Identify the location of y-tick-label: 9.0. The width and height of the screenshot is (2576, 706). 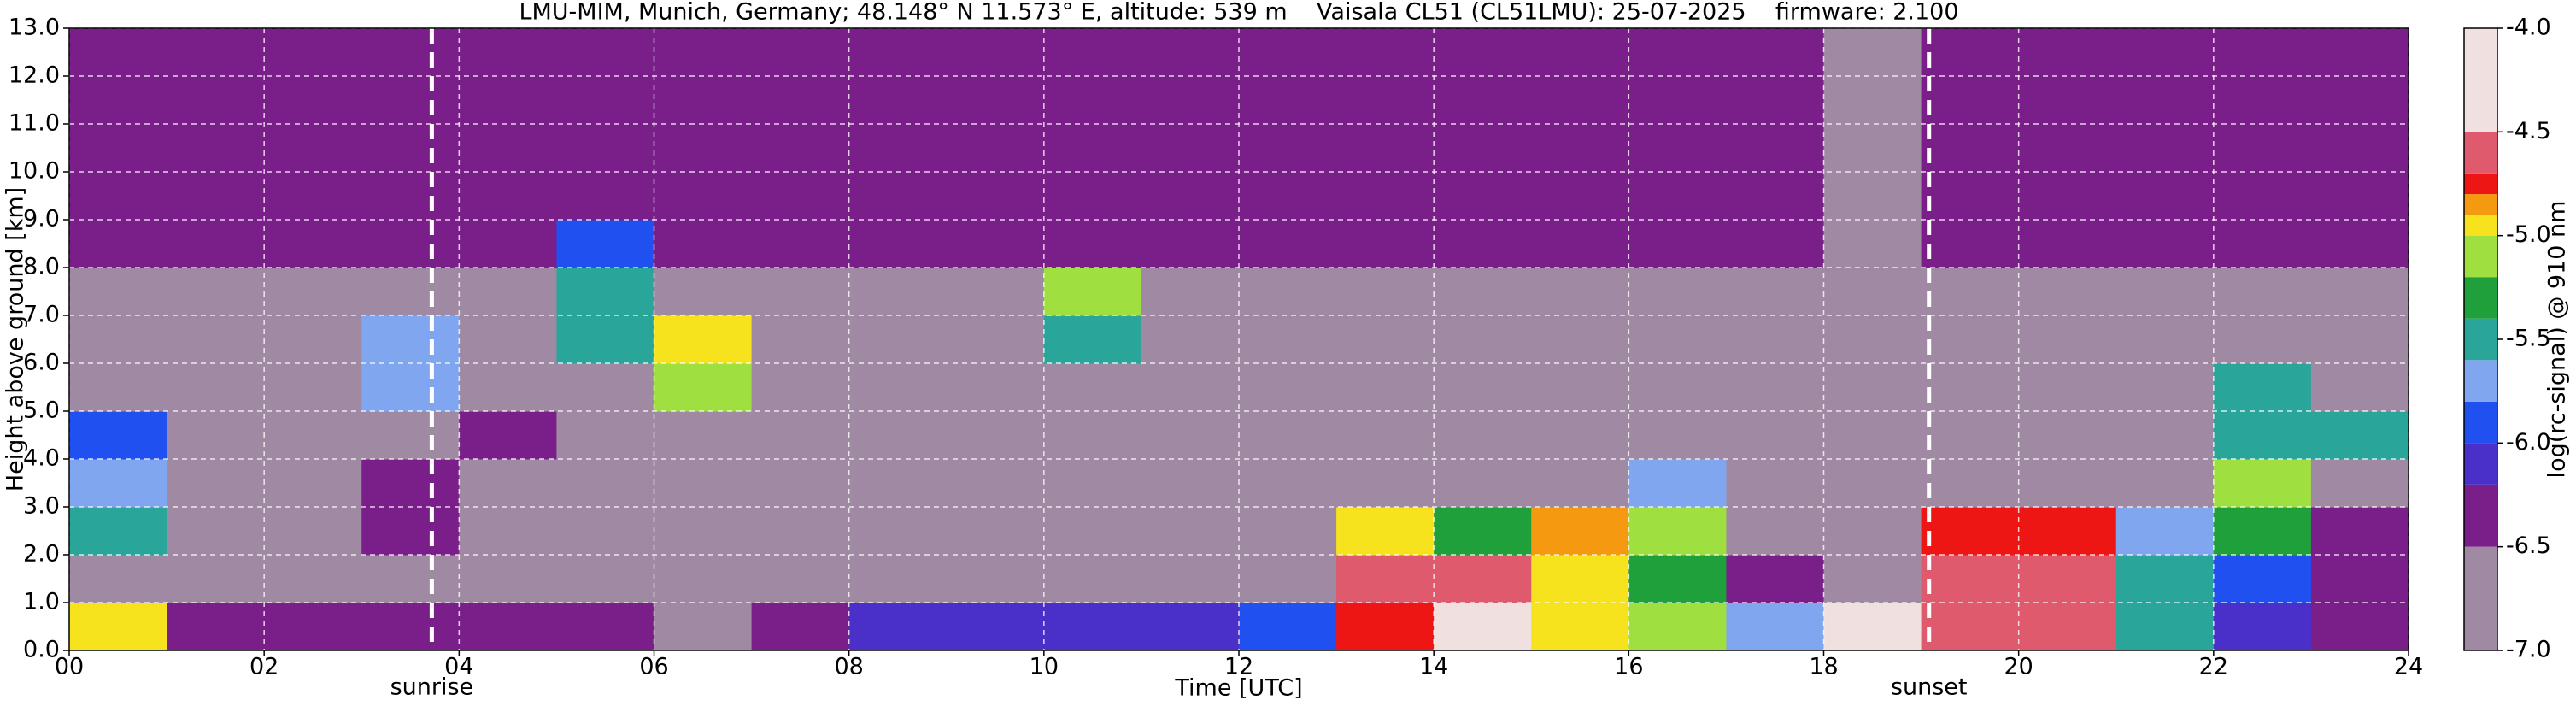
(41, 219).